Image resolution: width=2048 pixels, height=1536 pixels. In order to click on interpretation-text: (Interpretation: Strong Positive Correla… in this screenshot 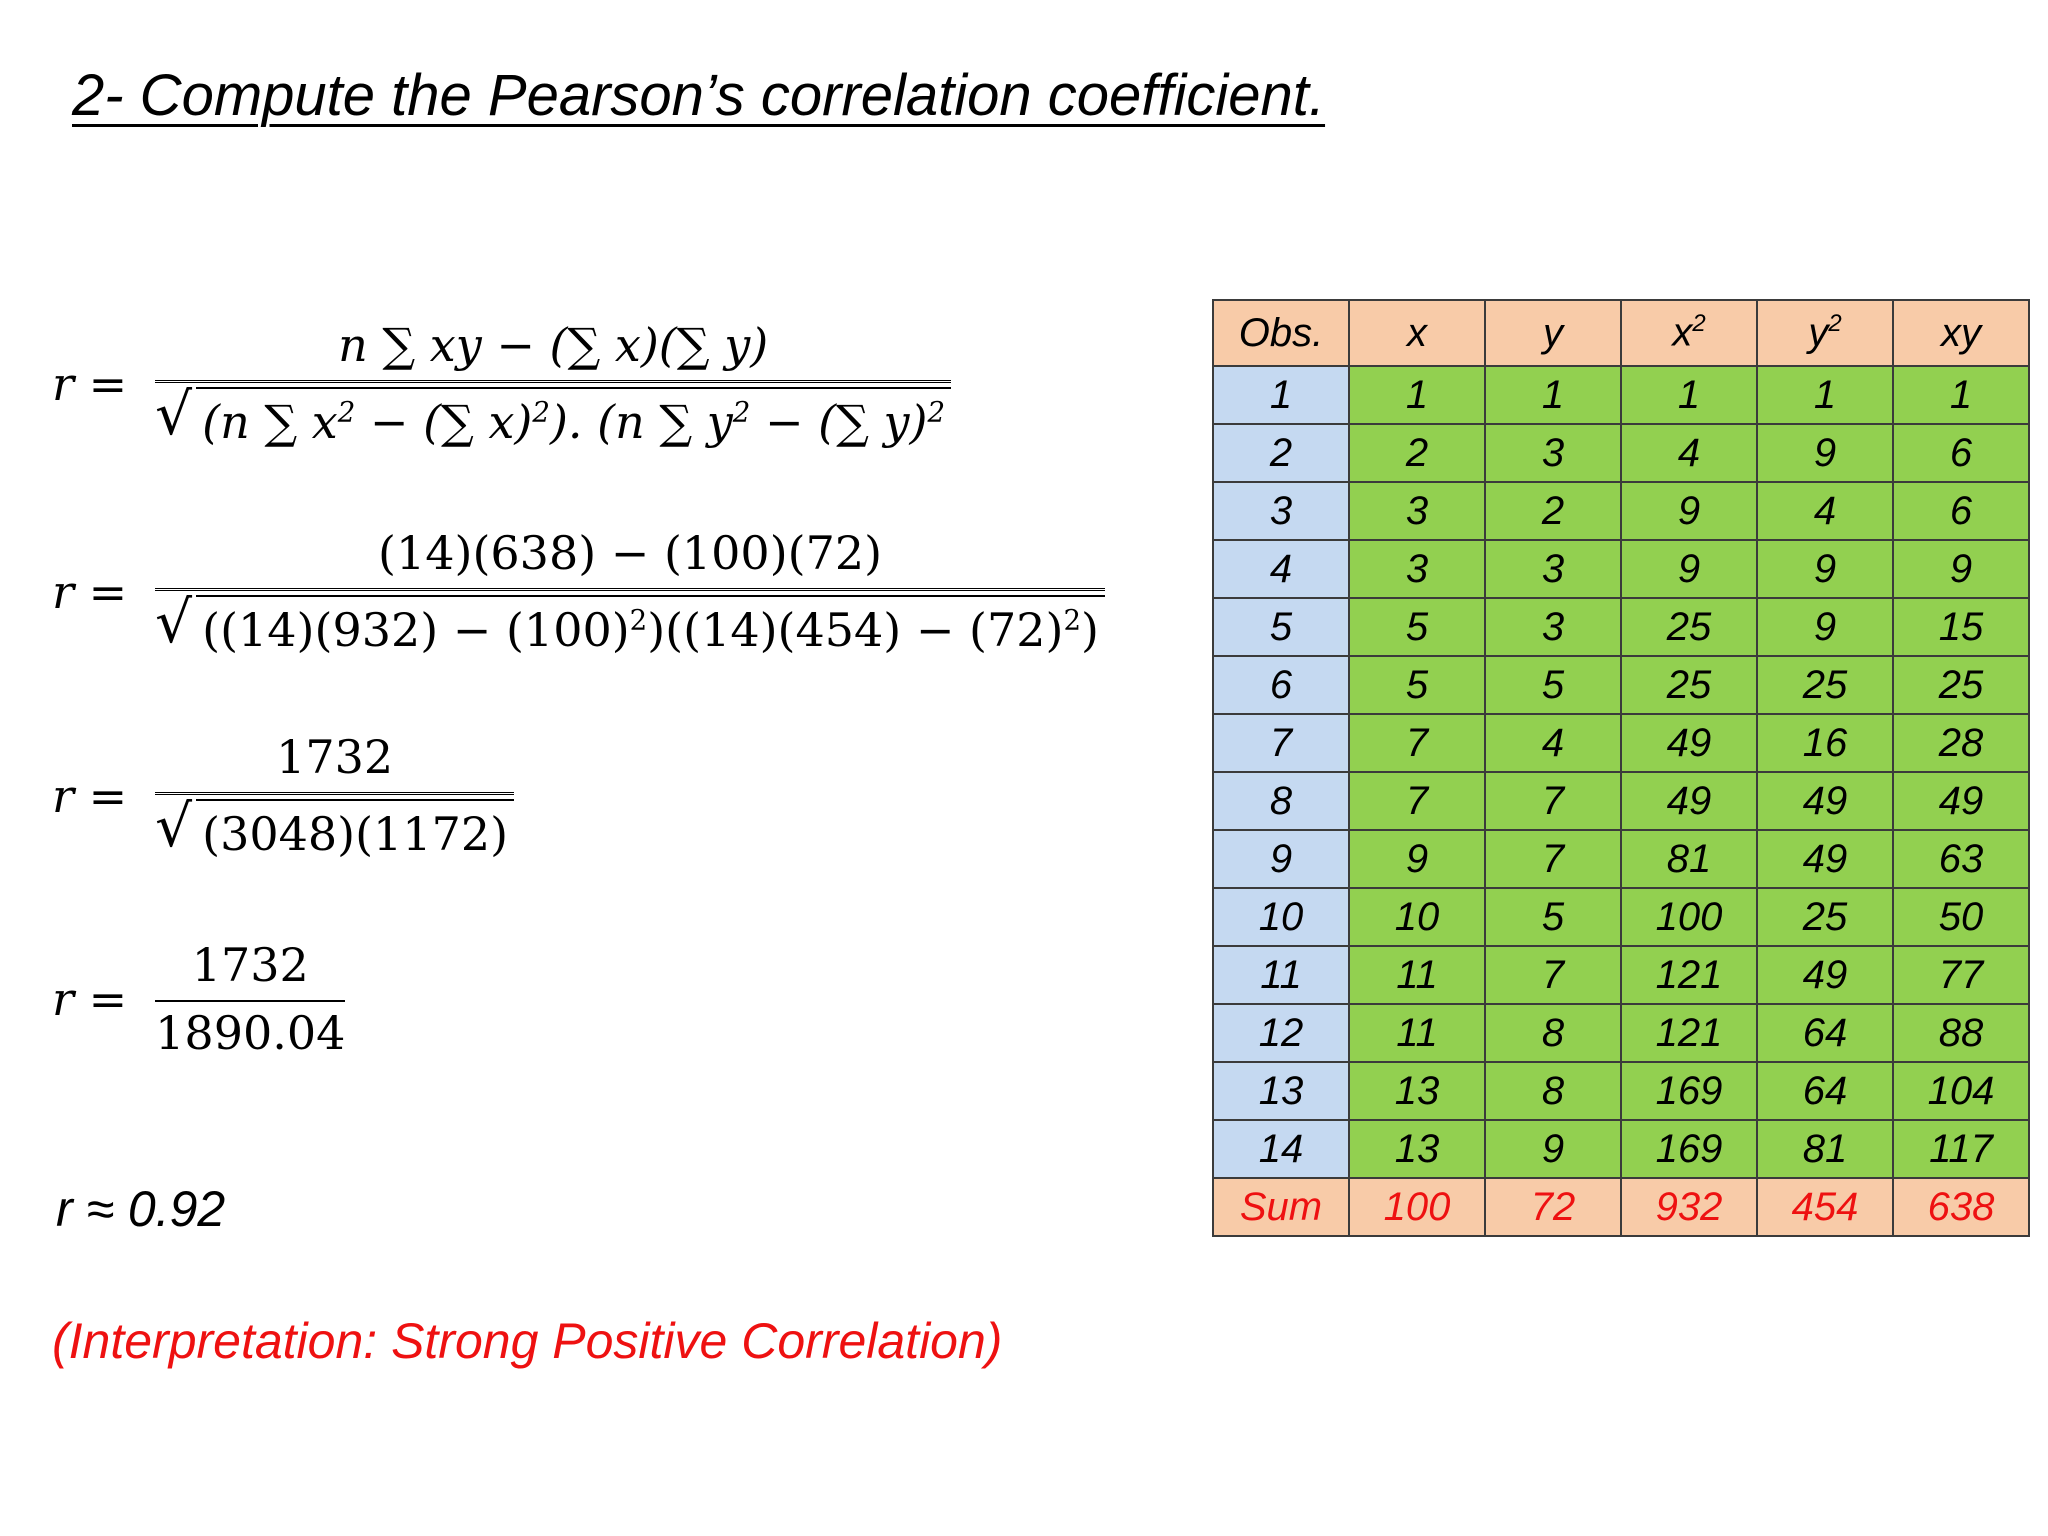, I will do `click(527, 1341)`.